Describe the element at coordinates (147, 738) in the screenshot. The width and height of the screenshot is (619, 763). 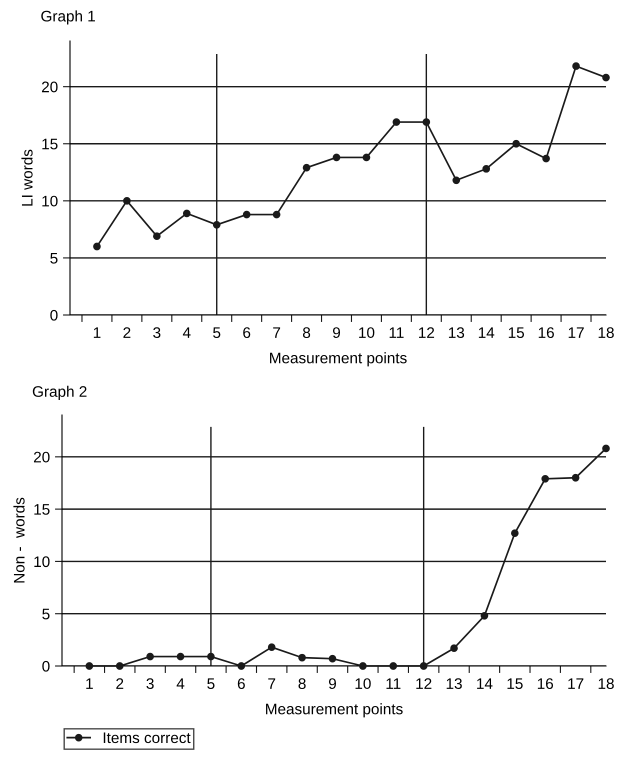
I see `legend-label: Items correct` at that location.